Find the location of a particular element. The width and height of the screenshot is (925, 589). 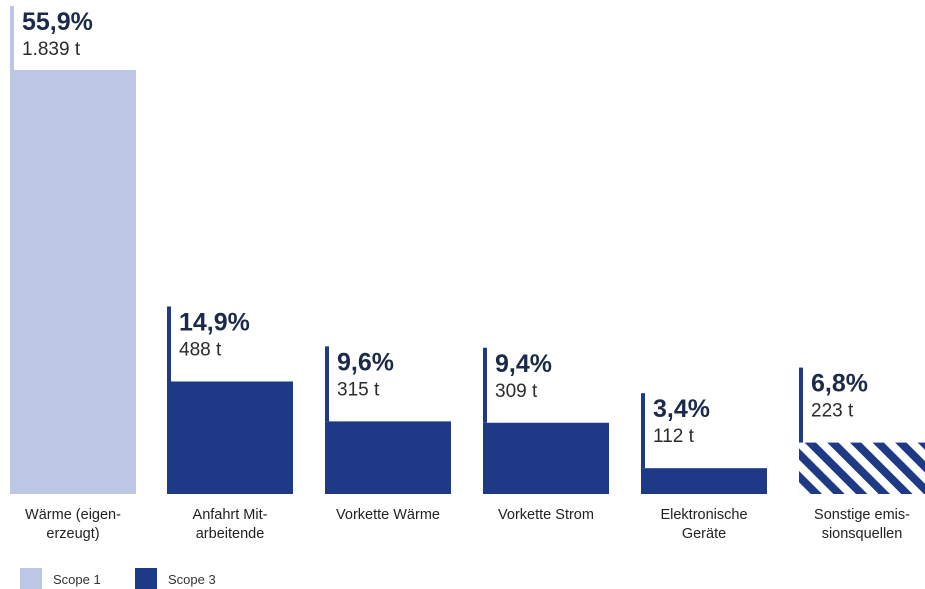

percent-label: 9,6% is located at coordinates (365, 362).